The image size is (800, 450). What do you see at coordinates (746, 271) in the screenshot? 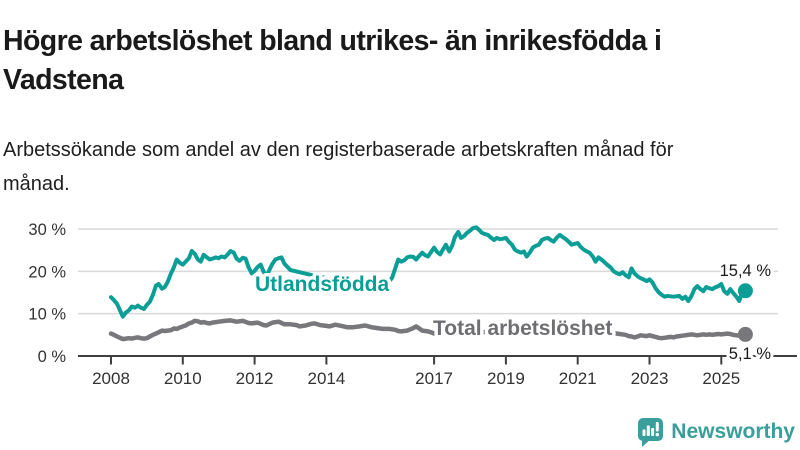
I see `end-value-utlandsfodda: 15,4 %` at bounding box center [746, 271].